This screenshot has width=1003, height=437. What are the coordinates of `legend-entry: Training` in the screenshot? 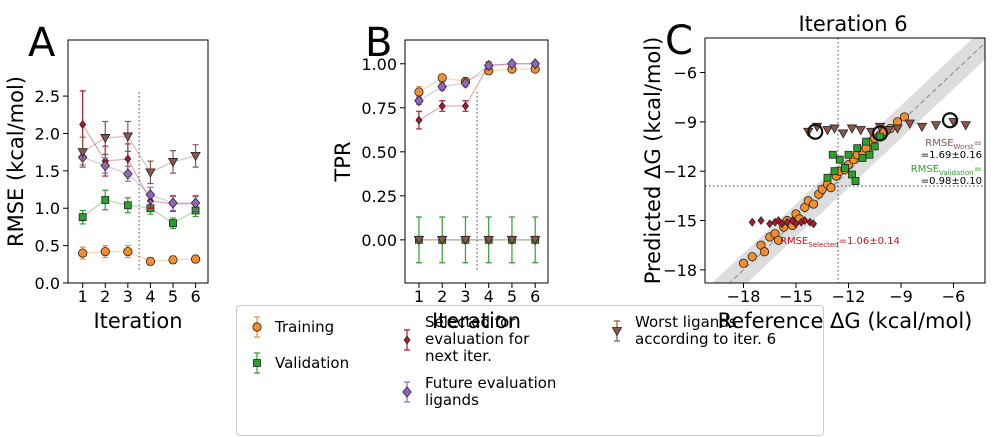 It's located at (322, 327).